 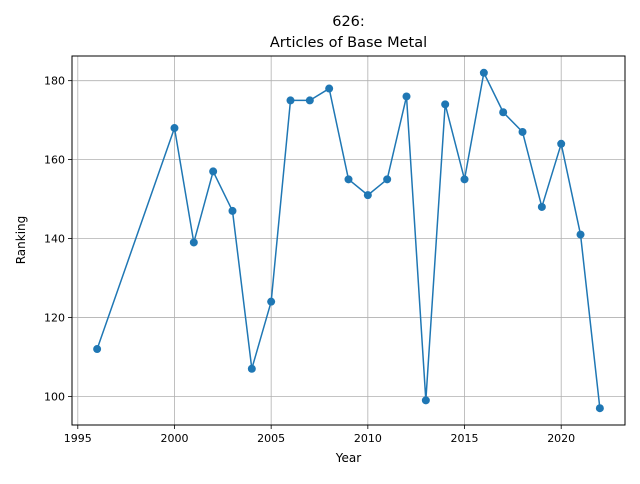 What do you see at coordinates (54, 81) in the screenshot?
I see `y-tick-label: 180` at bounding box center [54, 81].